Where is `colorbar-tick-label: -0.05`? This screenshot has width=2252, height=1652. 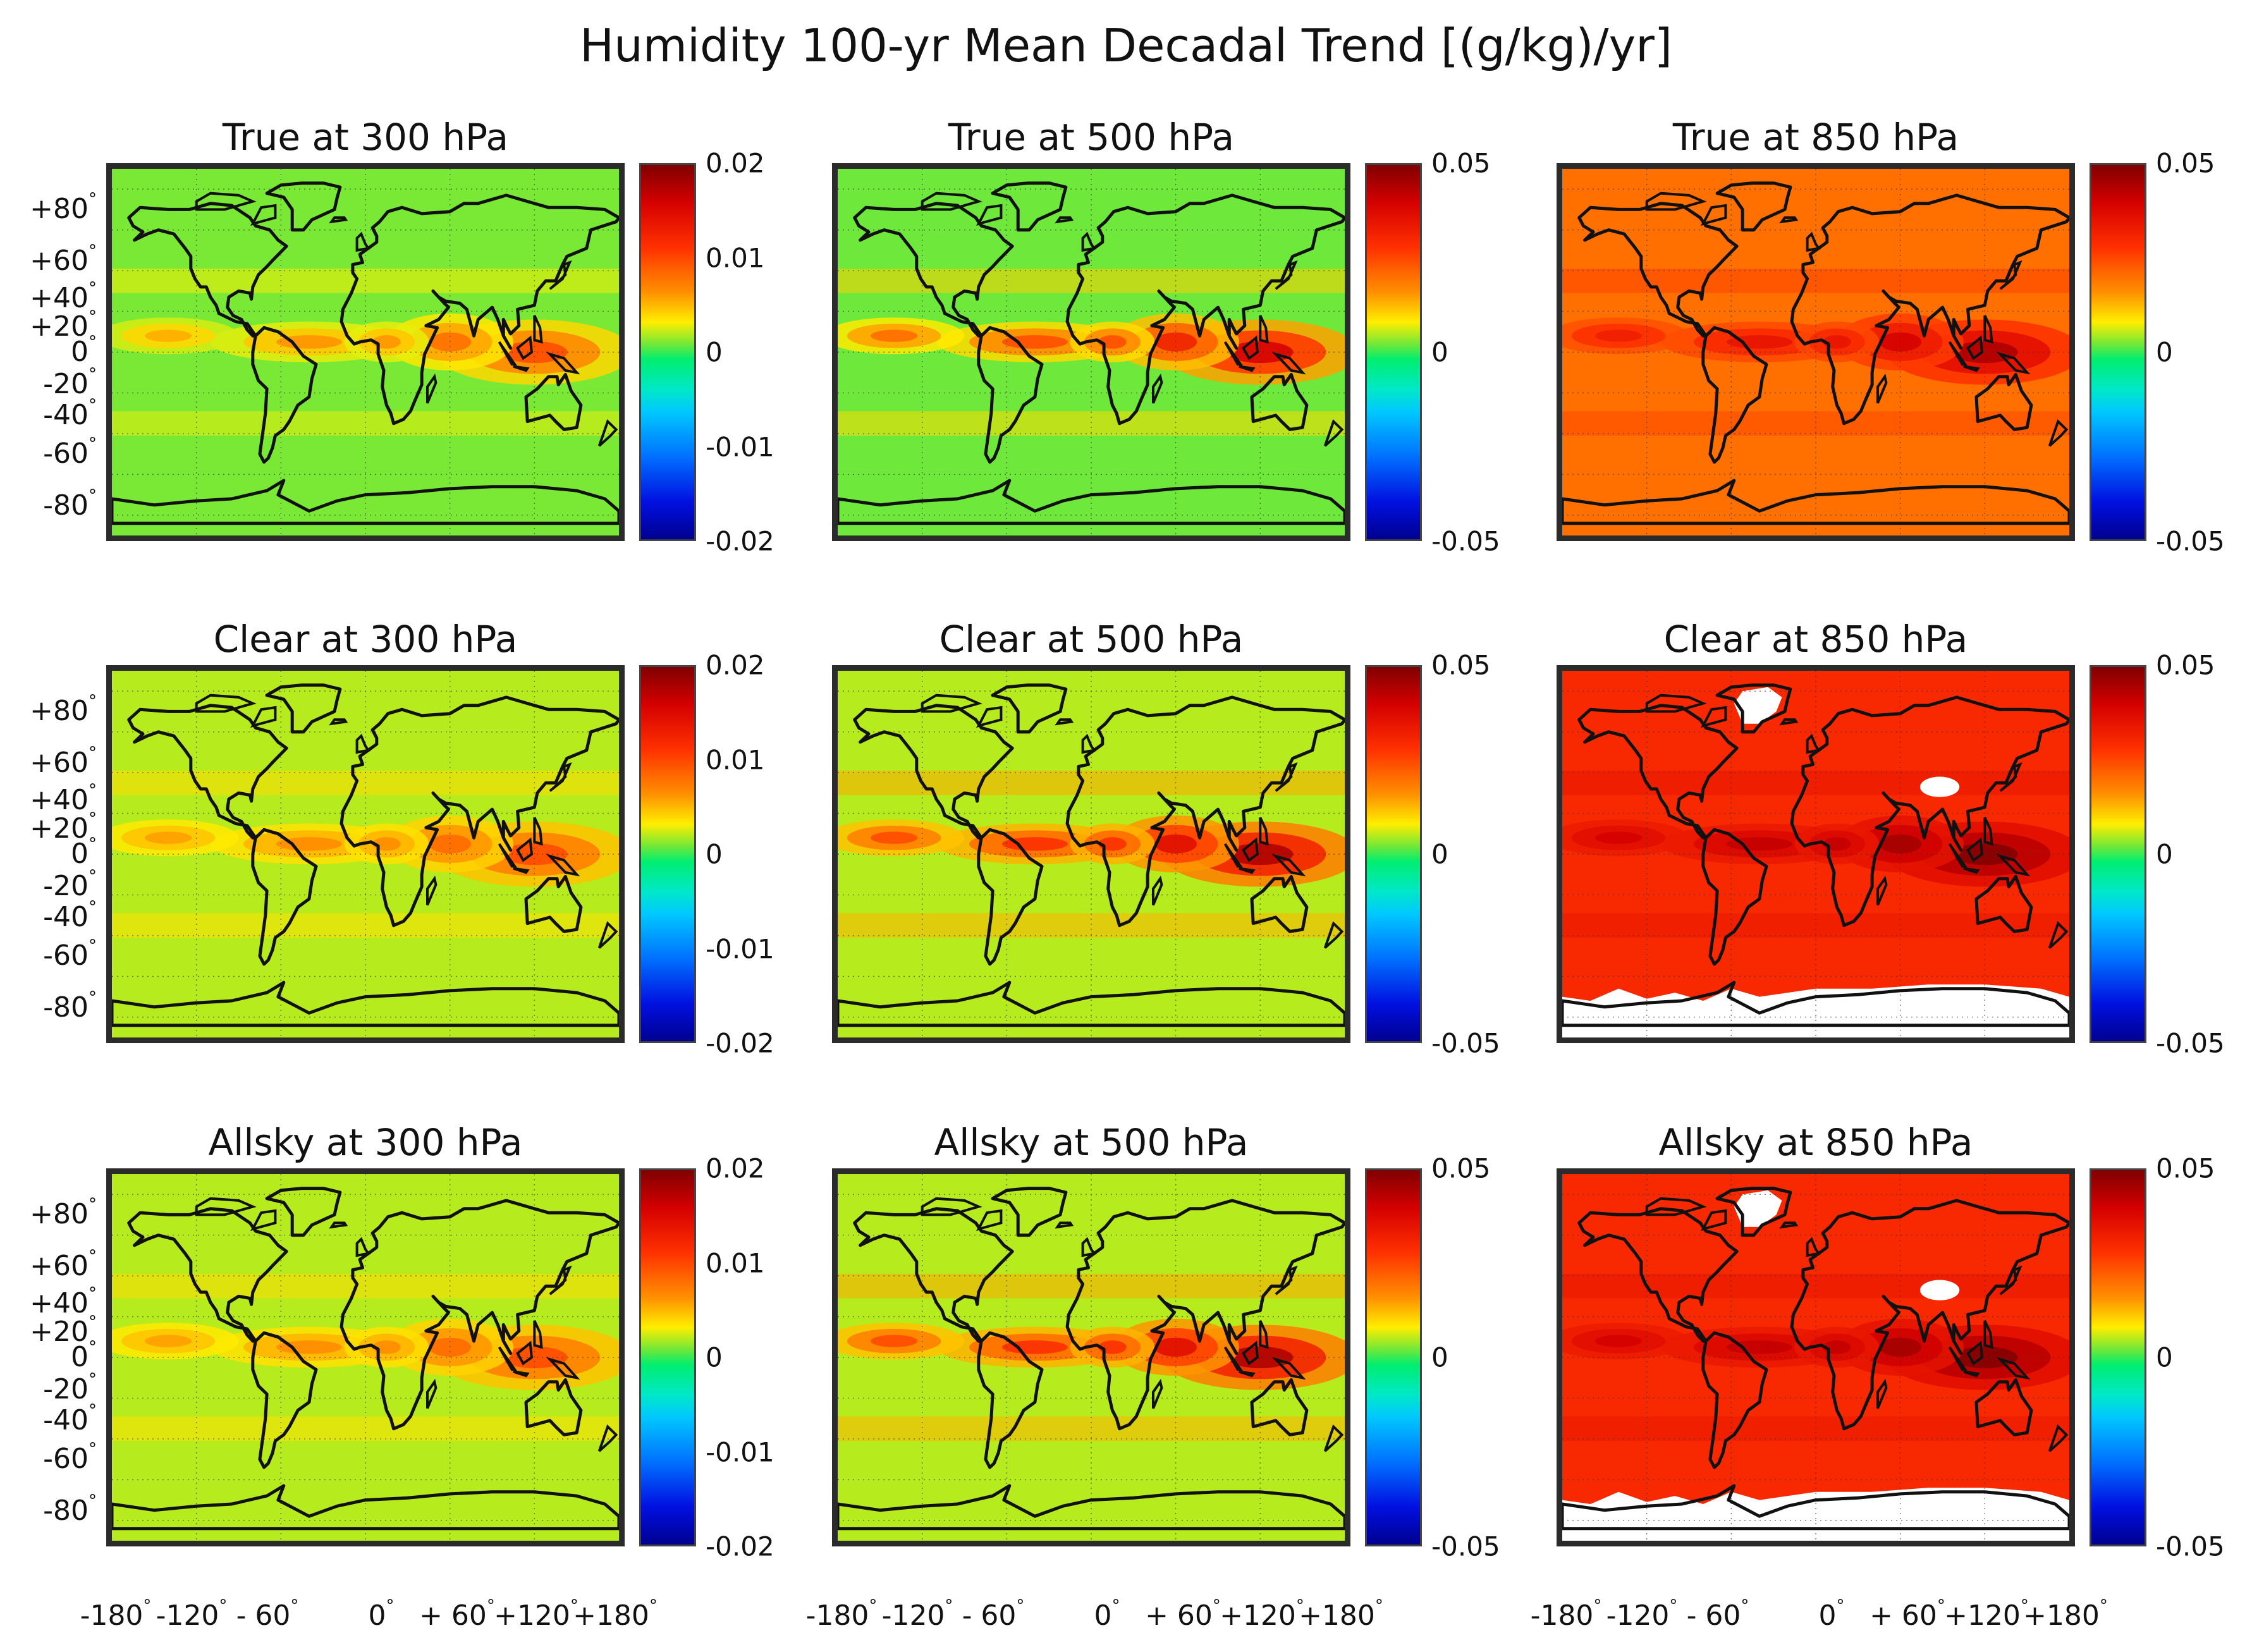
colorbar-tick-label: -0.05 is located at coordinates (2190, 1043).